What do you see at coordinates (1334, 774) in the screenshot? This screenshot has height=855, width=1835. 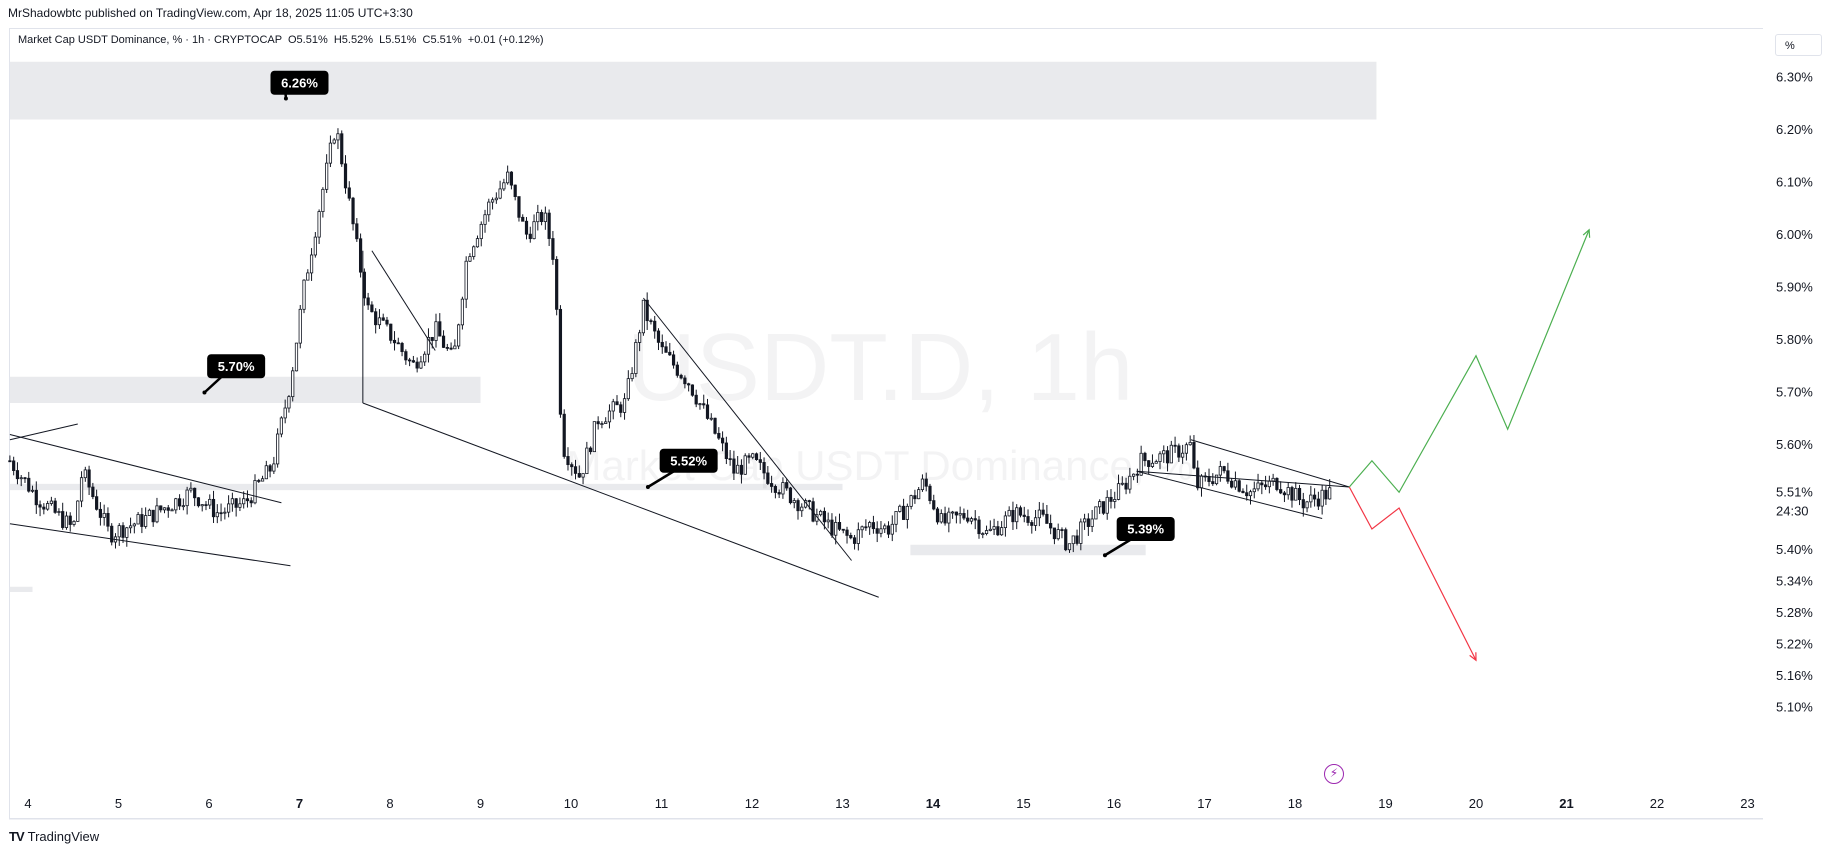 I see `lightning-bolt-icon: ⚡` at bounding box center [1334, 774].